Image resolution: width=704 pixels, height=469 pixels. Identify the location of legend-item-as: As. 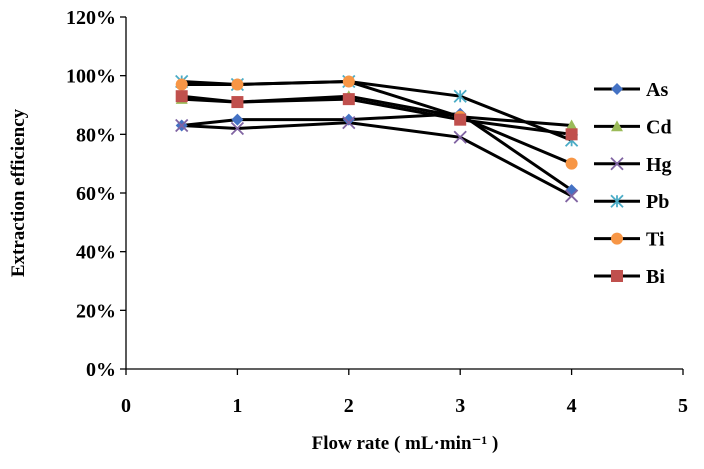
(631, 90).